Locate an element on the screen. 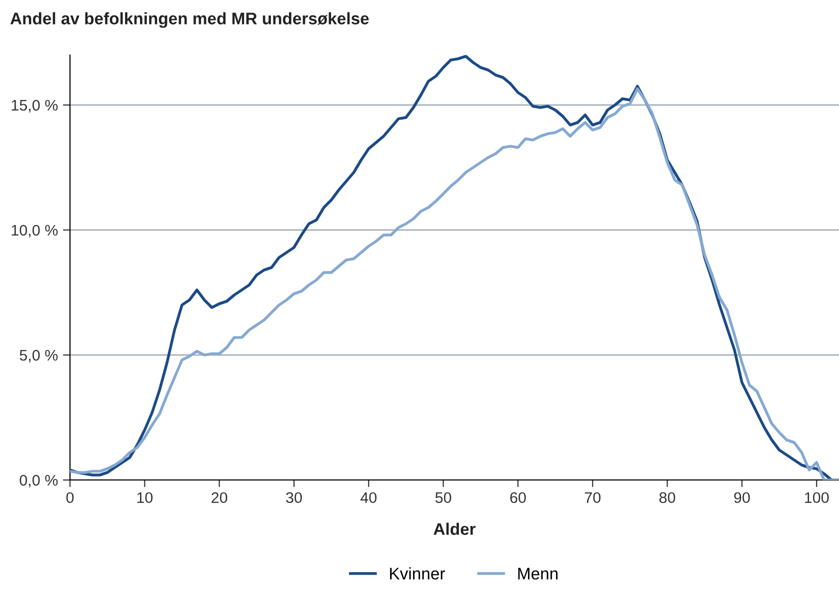 The height and width of the screenshot is (601, 839). x-tick-label: 30 is located at coordinates (294, 498).